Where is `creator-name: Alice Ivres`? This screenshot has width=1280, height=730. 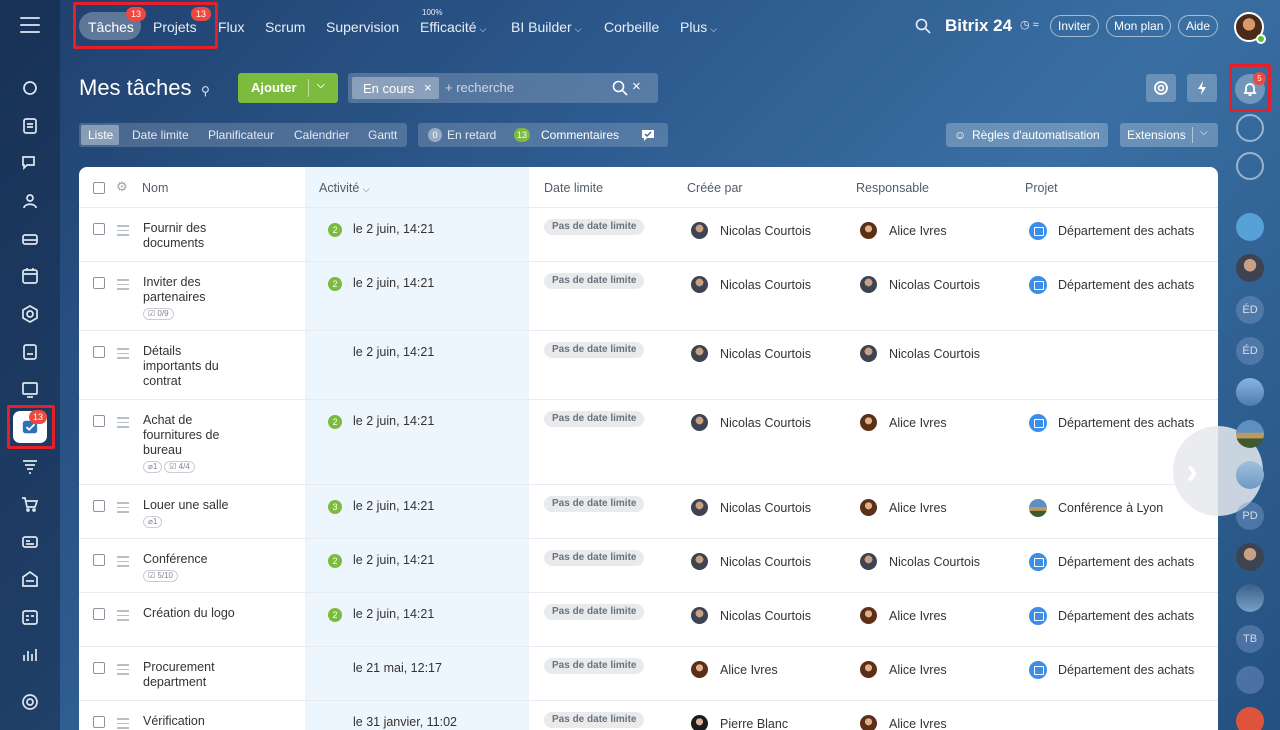 creator-name: Alice Ivres is located at coordinates (749, 670).